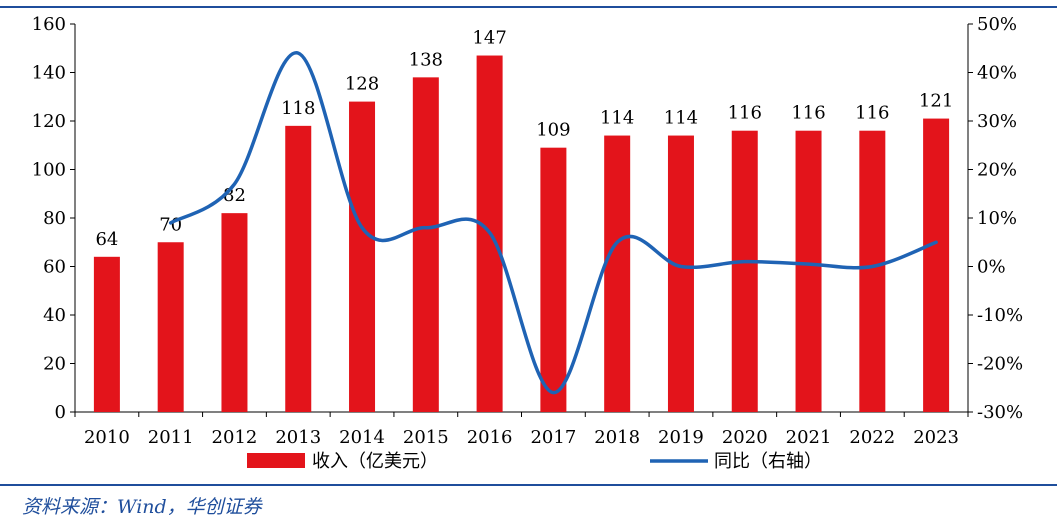 This screenshot has width=1057, height=526. What do you see at coordinates (936, 101) in the screenshot?
I see `bar-value-label: 121` at bounding box center [936, 101].